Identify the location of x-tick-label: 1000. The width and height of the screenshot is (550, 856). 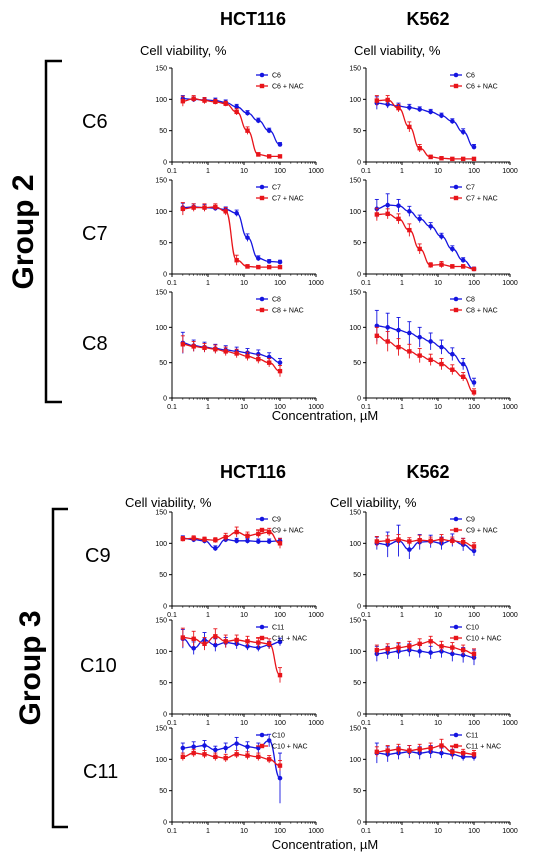
(316, 407).